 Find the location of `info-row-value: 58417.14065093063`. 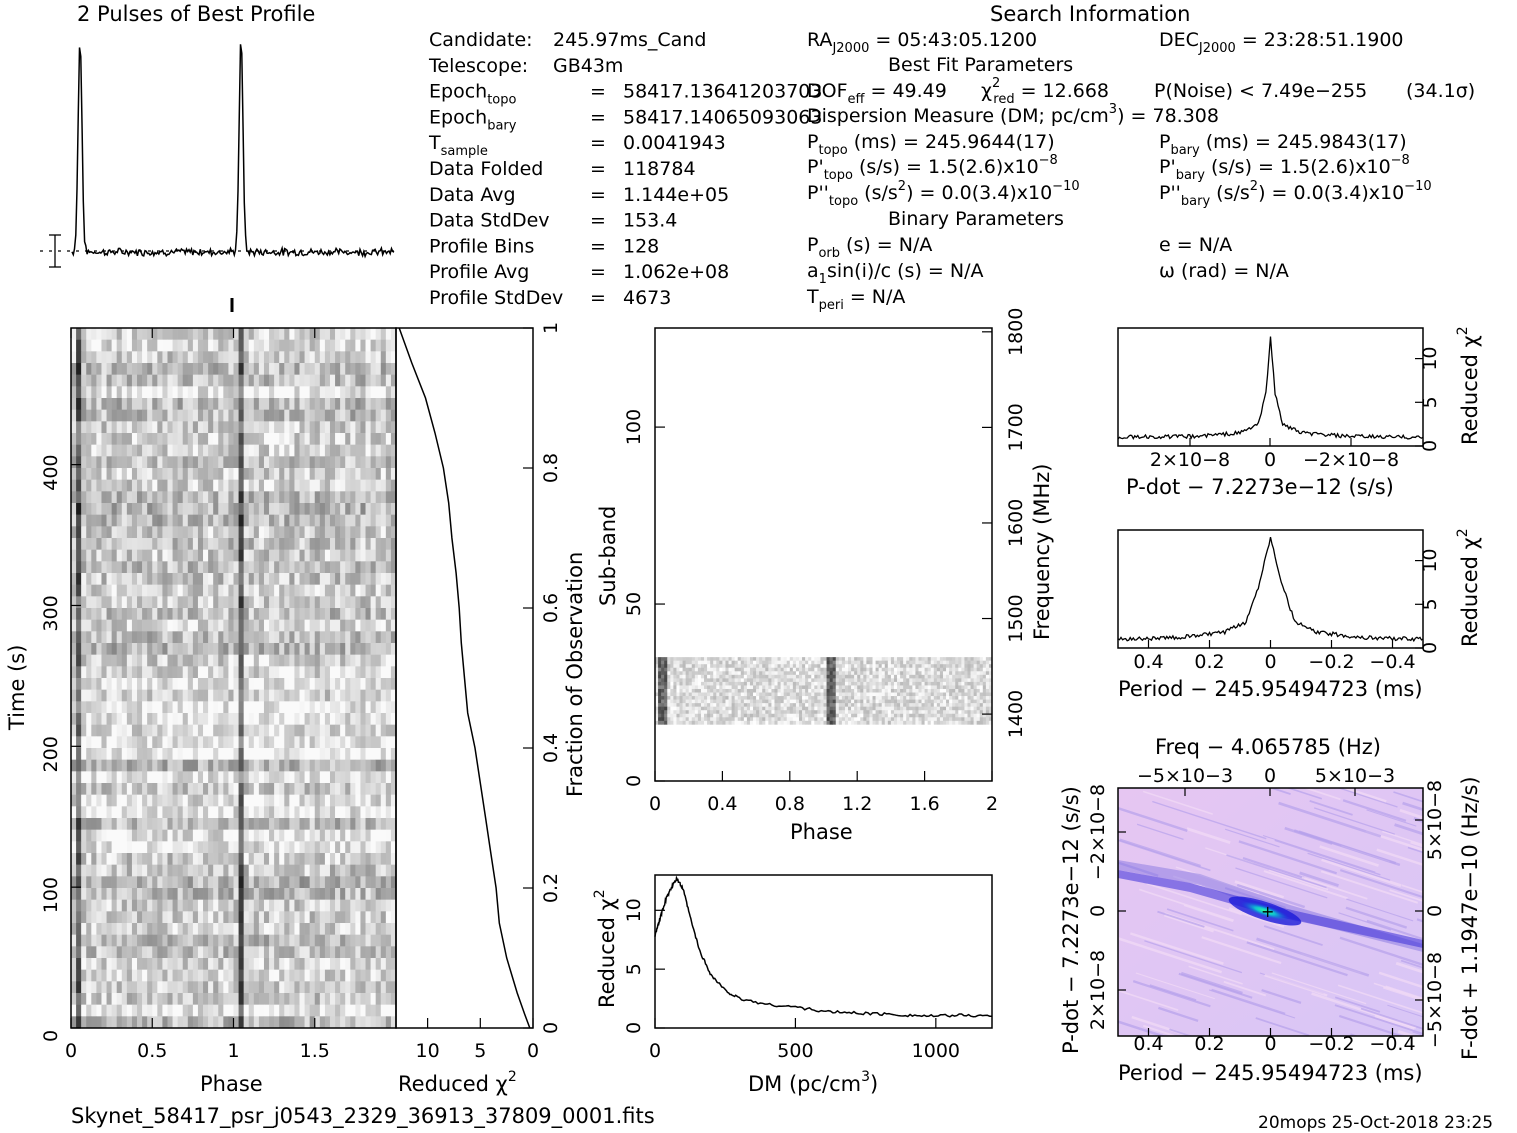

info-row-value: 58417.14065093063 is located at coordinates (722, 117).